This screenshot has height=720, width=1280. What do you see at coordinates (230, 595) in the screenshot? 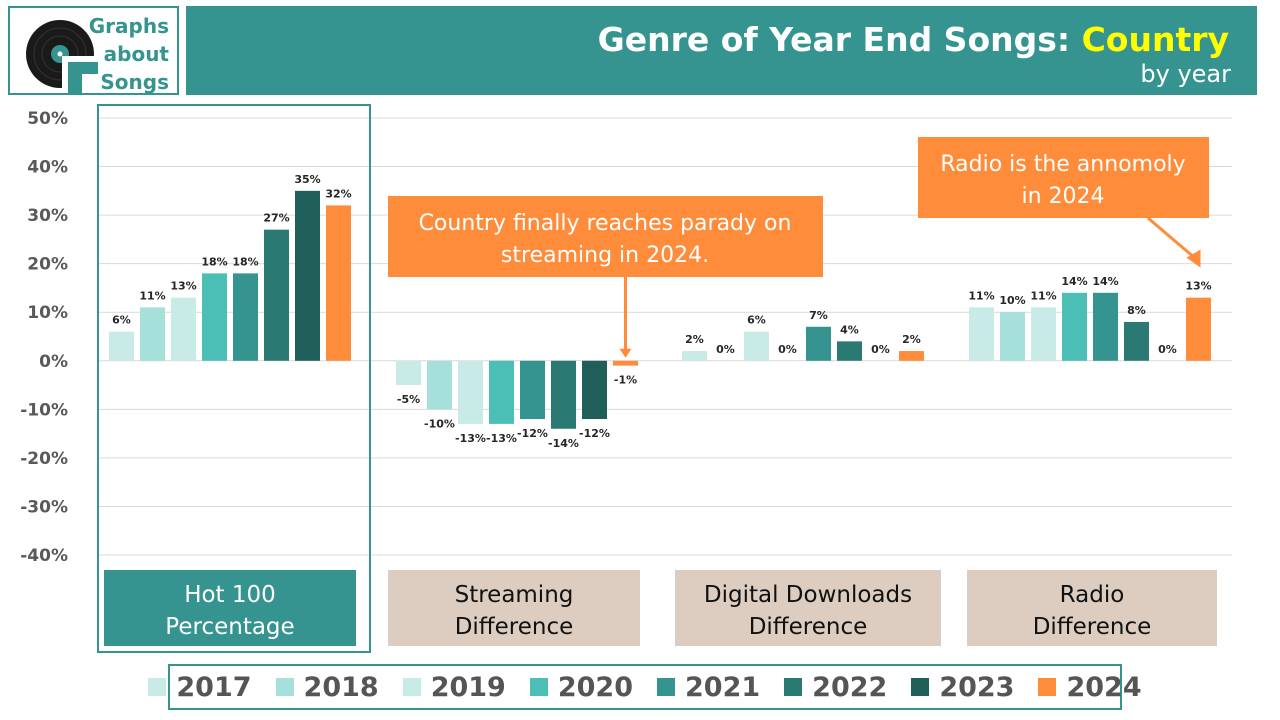
I see `category-label: Hot 100` at bounding box center [230, 595].